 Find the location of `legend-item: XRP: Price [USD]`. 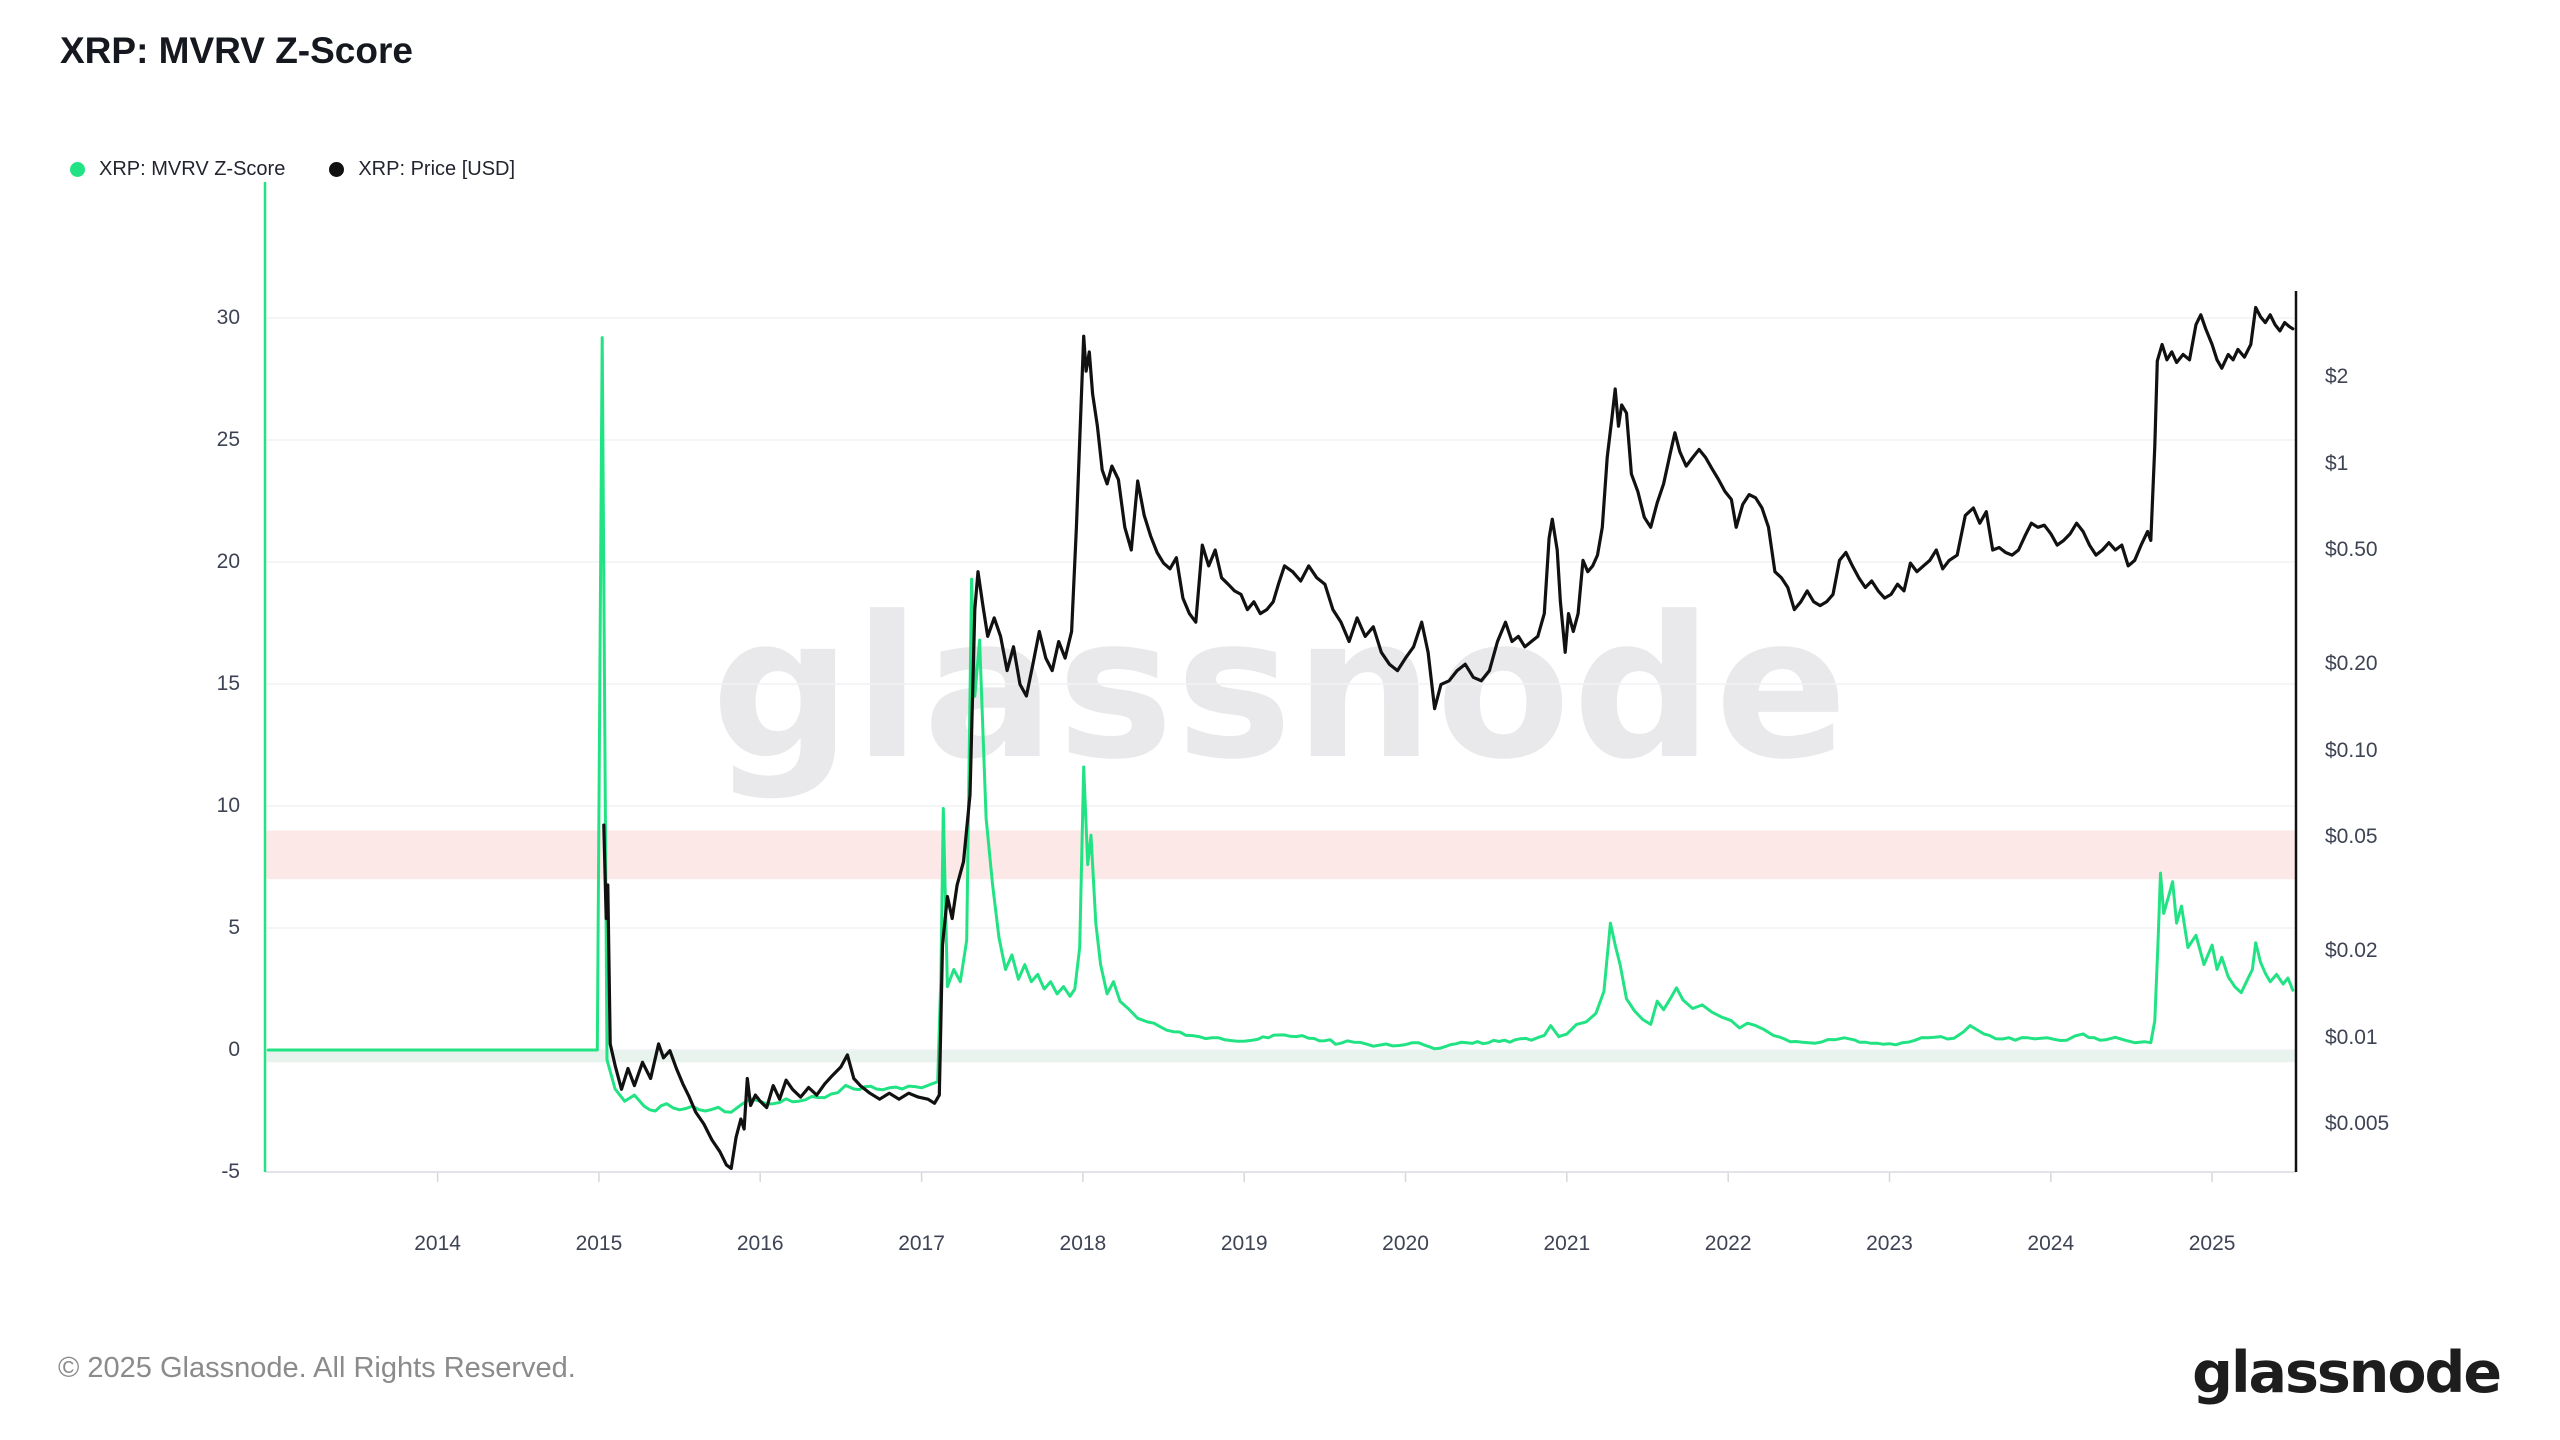

legend-item: XRP: Price [USD] is located at coordinates (422, 169).